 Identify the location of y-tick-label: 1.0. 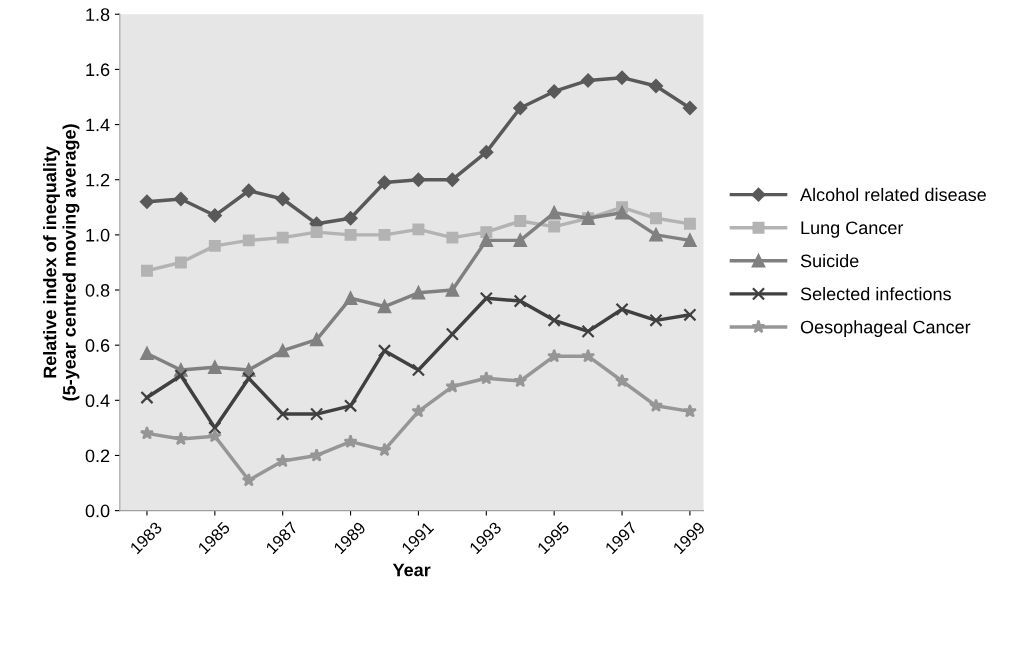
(98, 235).